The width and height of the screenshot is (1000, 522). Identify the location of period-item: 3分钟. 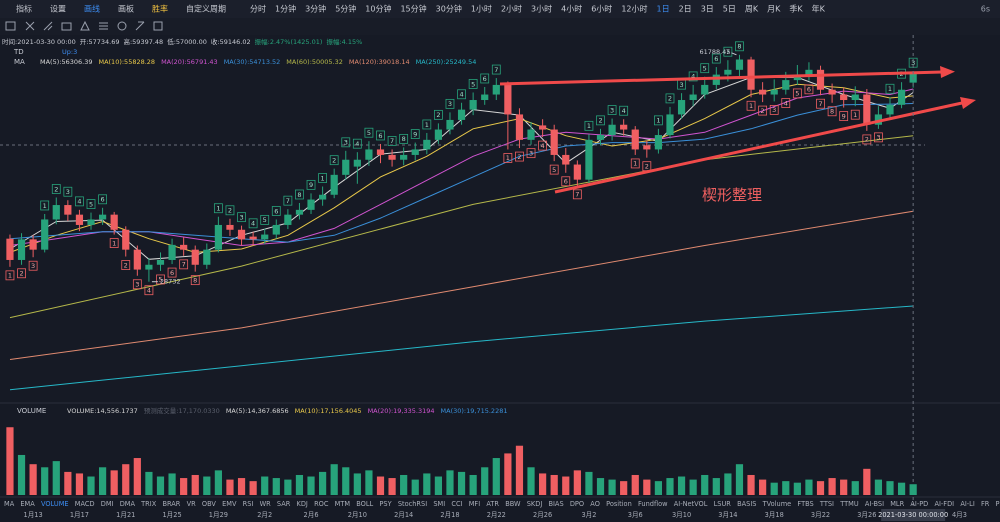
(315, 9).